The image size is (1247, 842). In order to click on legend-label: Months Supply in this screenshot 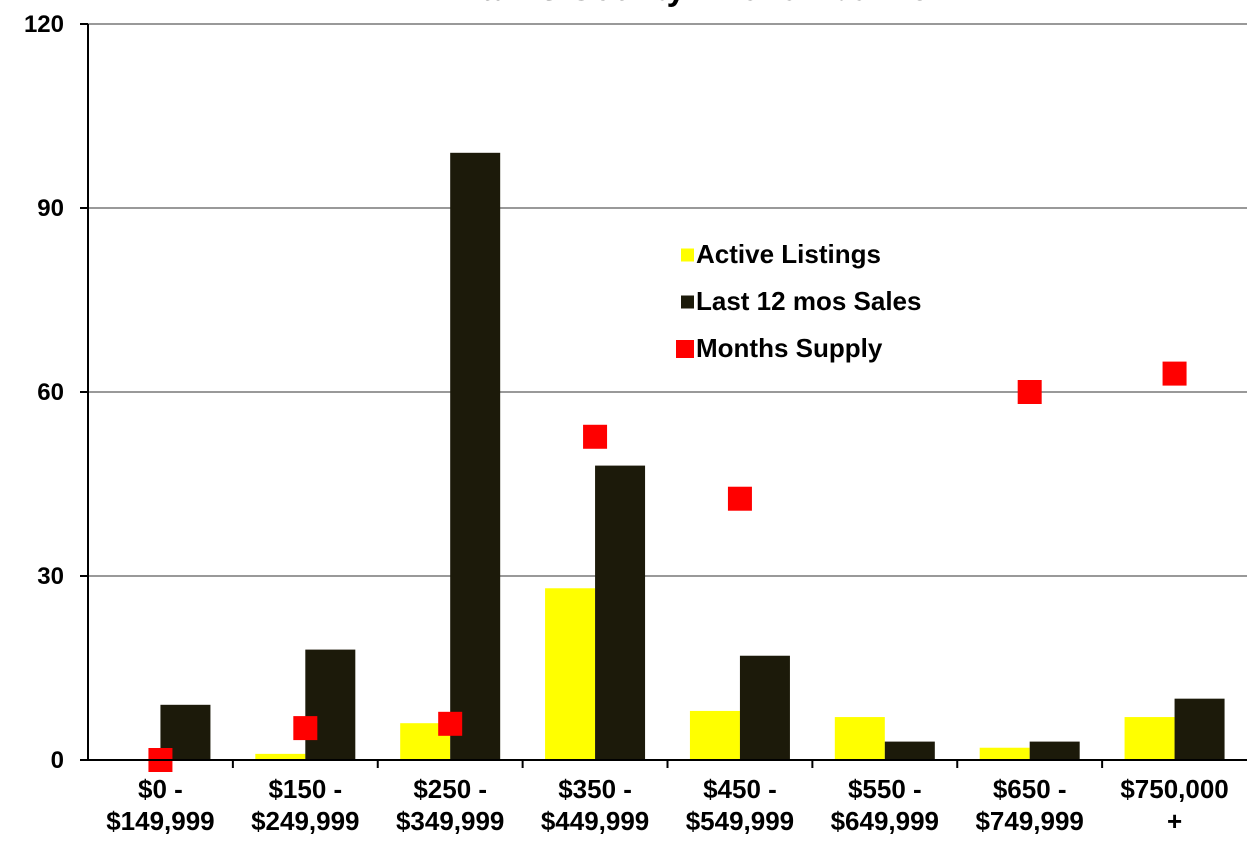, I will do `click(789, 348)`.